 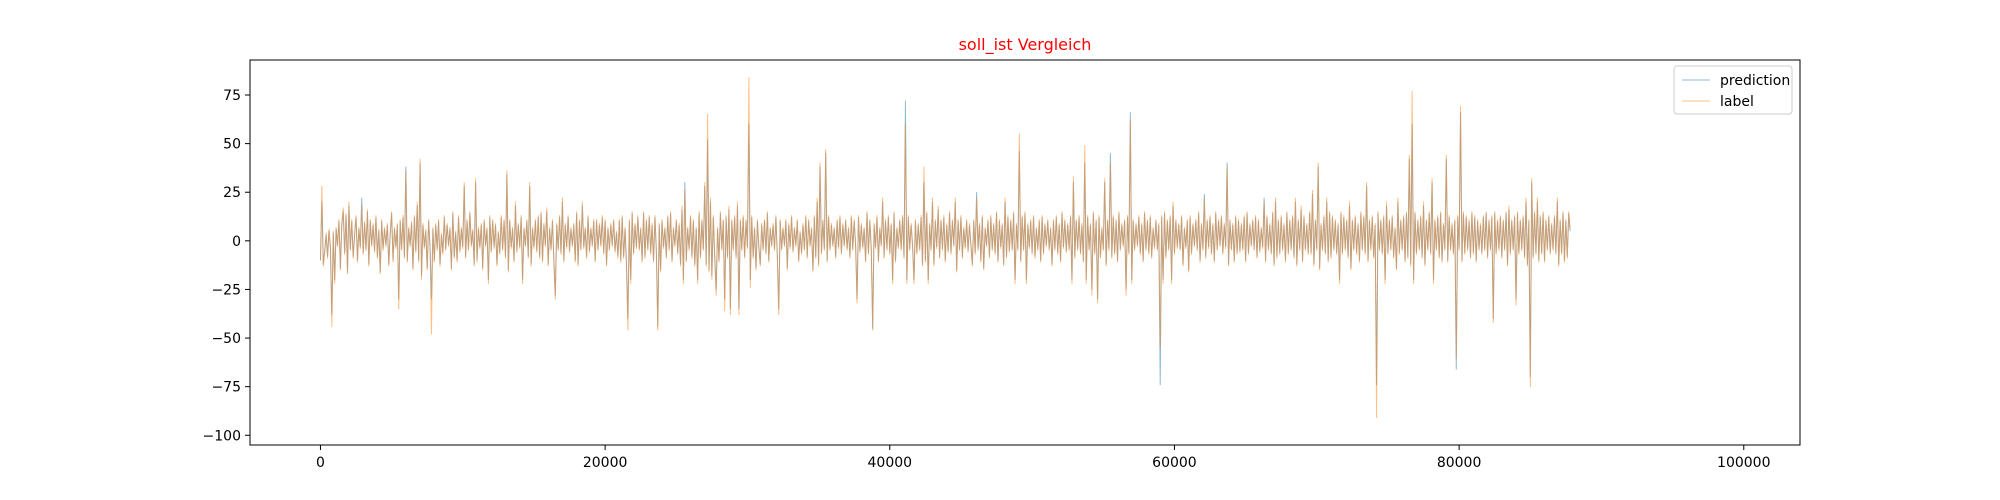 What do you see at coordinates (1737, 102) in the screenshot?
I see `legend-label-label: label` at bounding box center [1737, 102].